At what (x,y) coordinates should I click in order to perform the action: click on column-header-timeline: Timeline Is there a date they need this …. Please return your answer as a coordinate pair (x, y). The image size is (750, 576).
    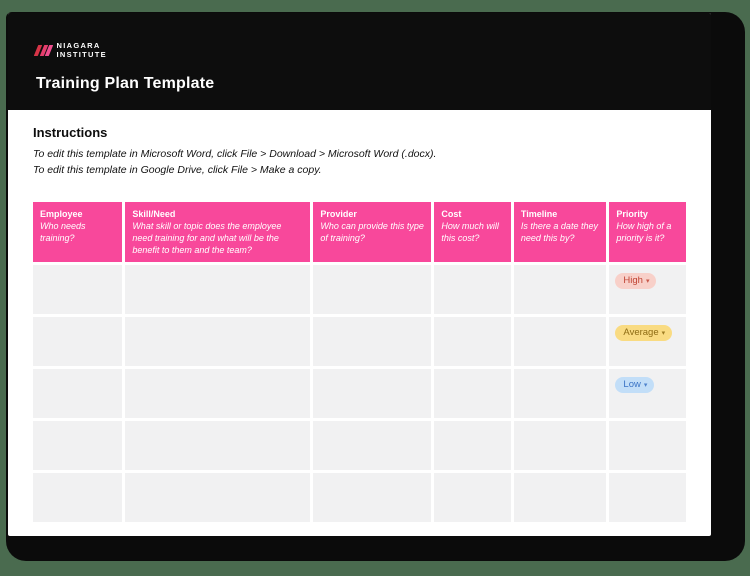
    Looking at the image, I should click on (560, 232).